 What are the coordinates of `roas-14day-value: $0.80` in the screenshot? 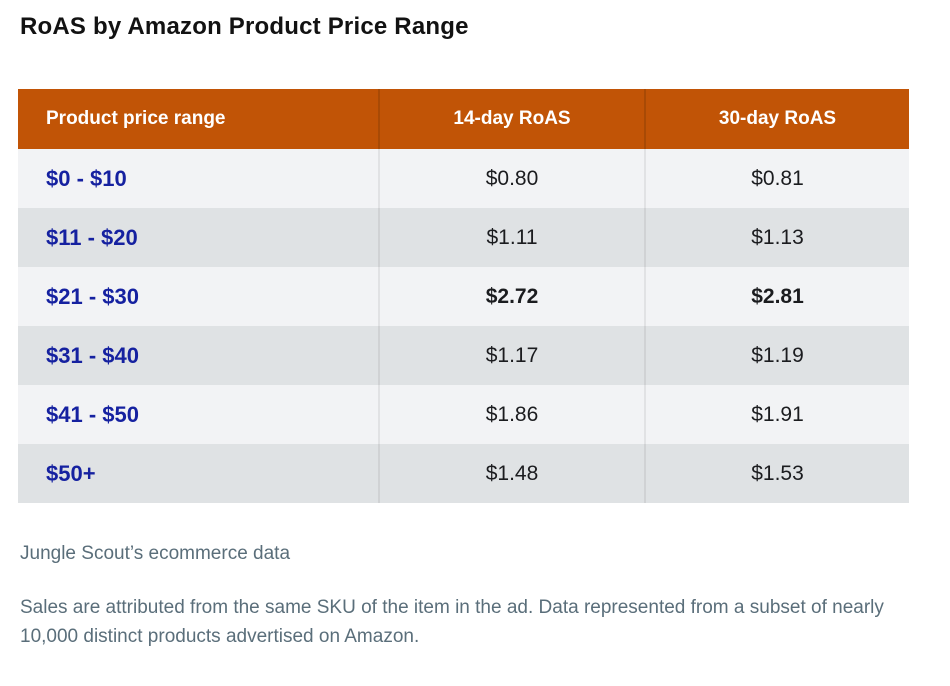 It's located at (511, 178).